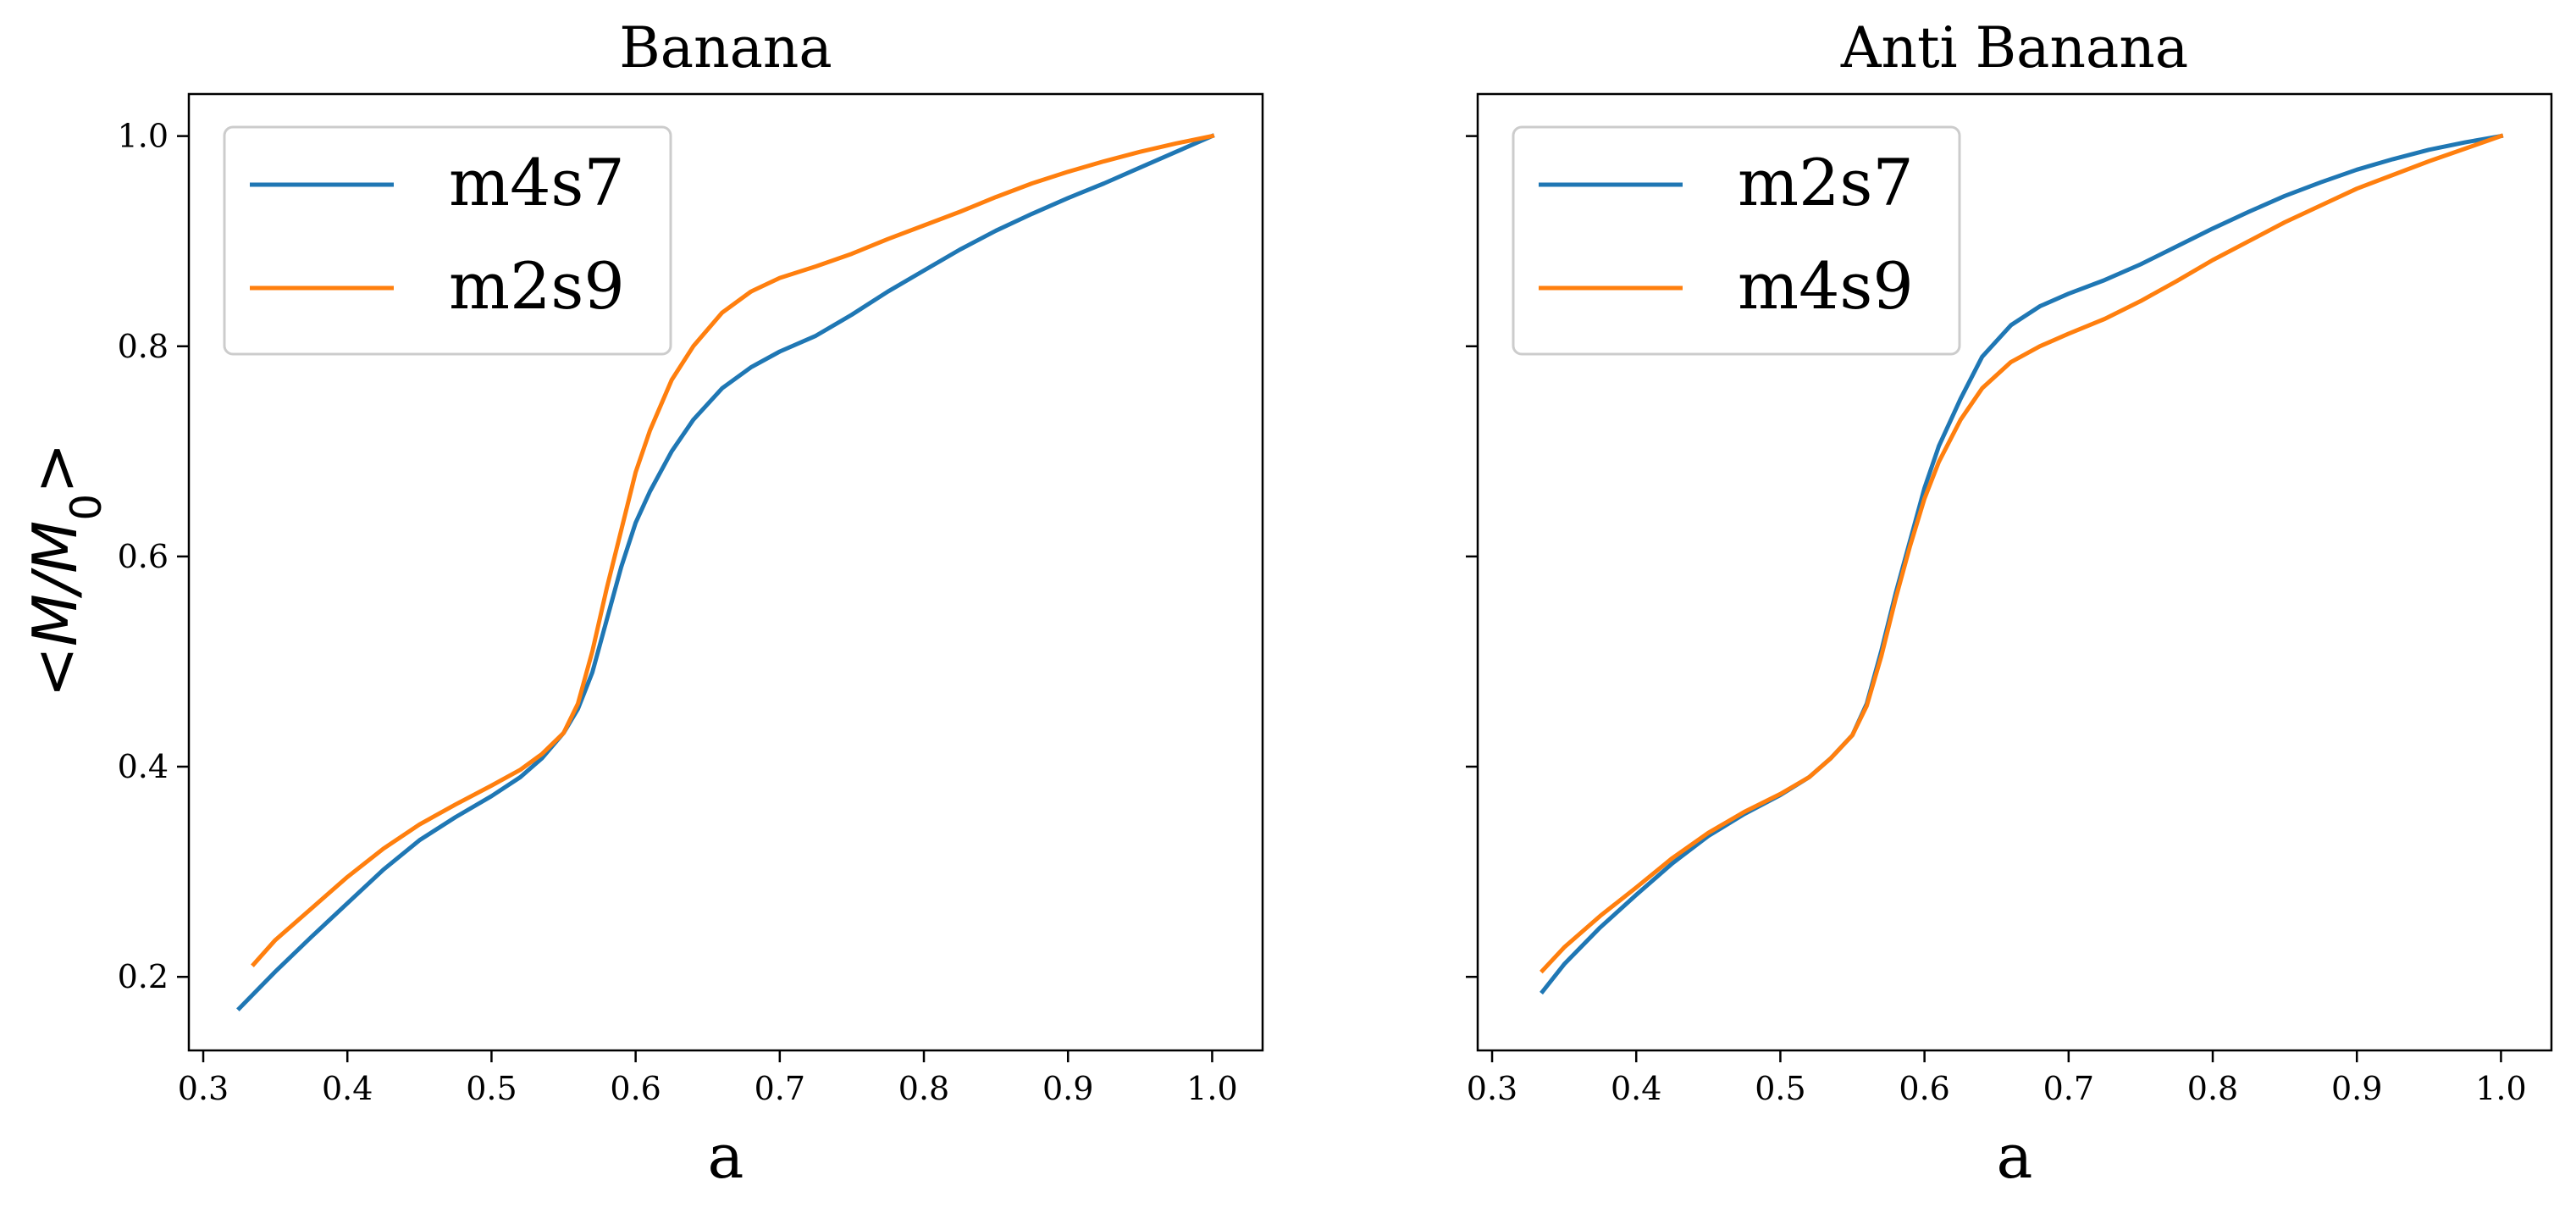  I want to click on y-tick-label: 0.2, so click(143, 976).